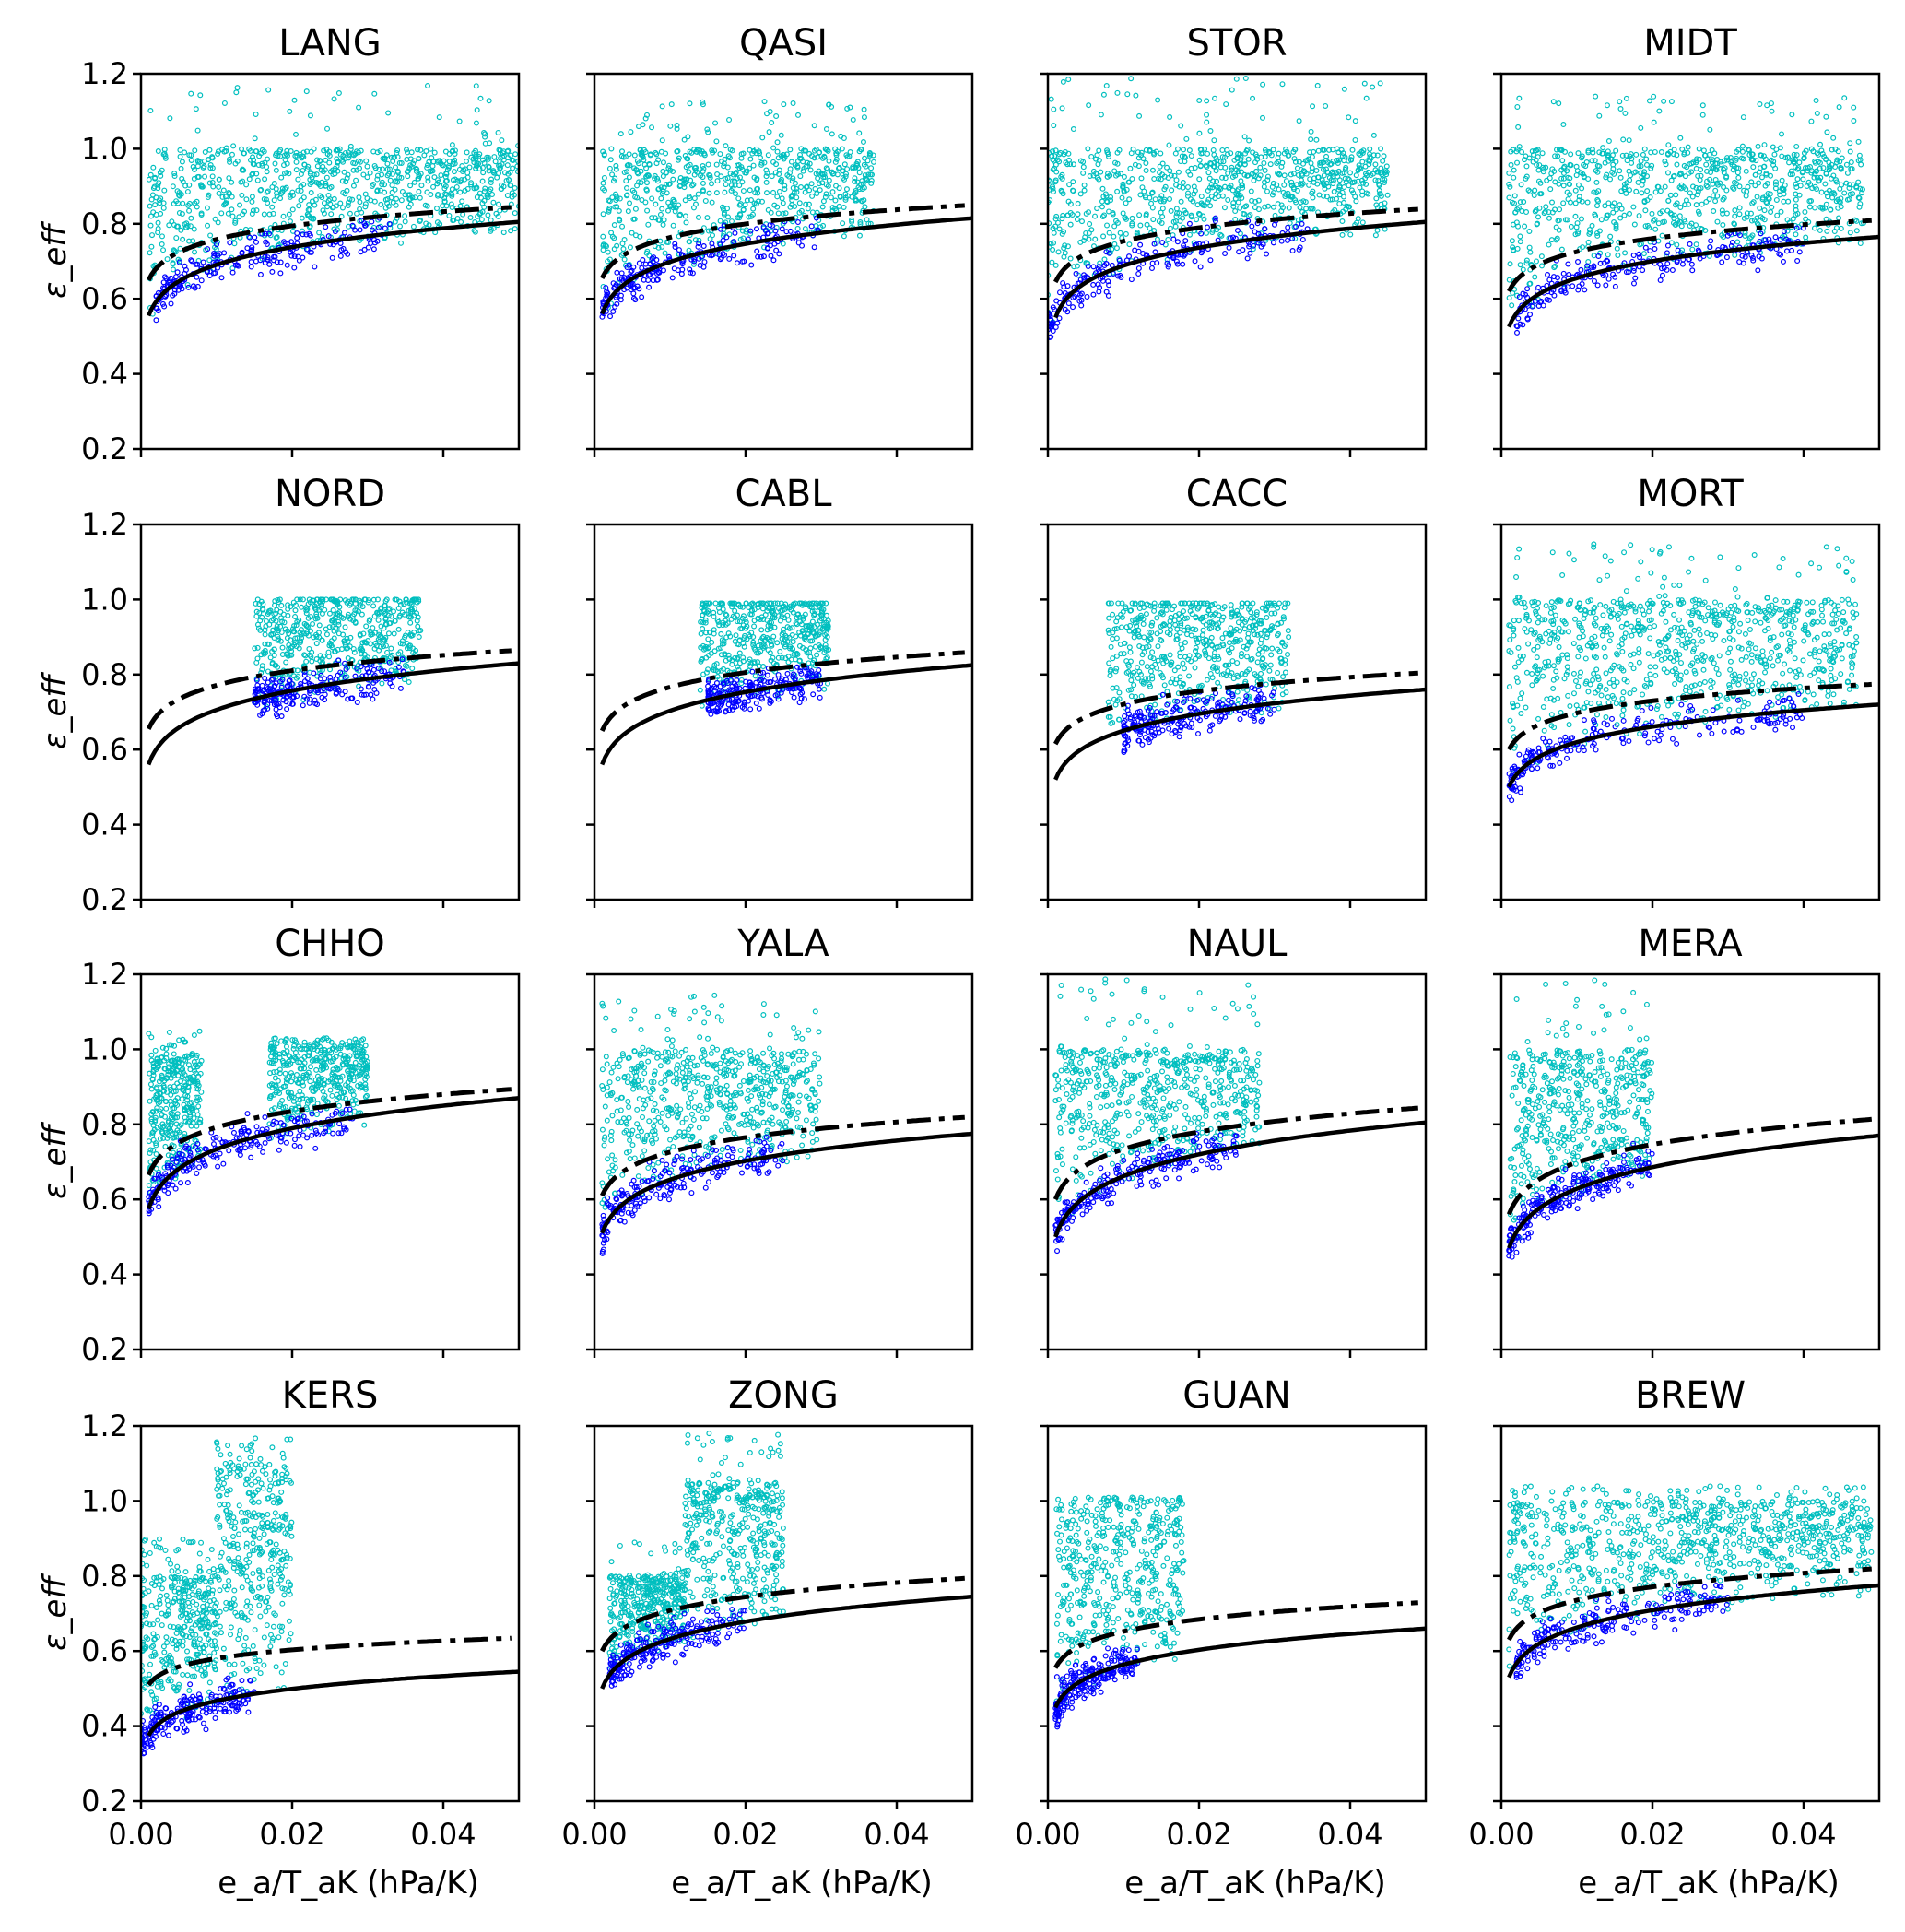  What do you see at coordinates (104, 148) in the screenshot?
I see `y-tick-label: 1.0` at bounding box center [104, 148].